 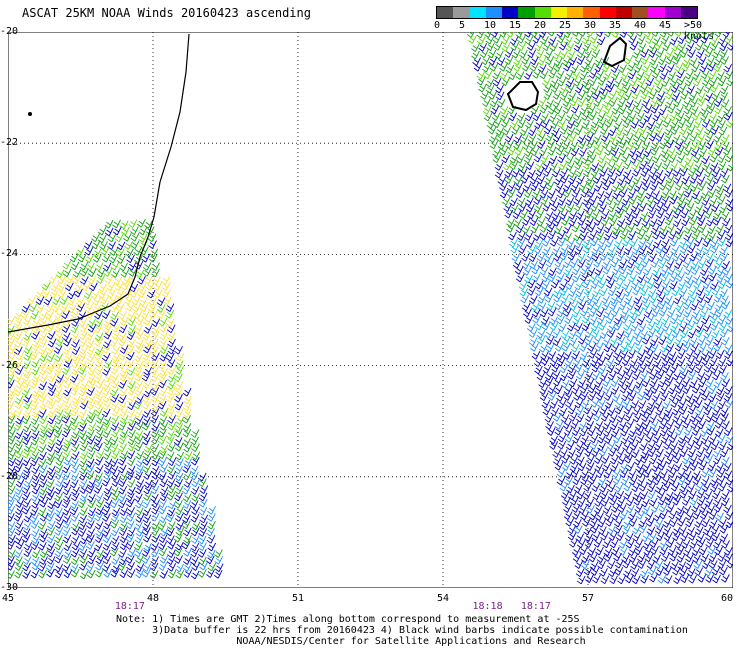 What do you see at coordinates (615, 52) in the screenshot?
I see `mauritius-island` at bounding box center [615, 52].